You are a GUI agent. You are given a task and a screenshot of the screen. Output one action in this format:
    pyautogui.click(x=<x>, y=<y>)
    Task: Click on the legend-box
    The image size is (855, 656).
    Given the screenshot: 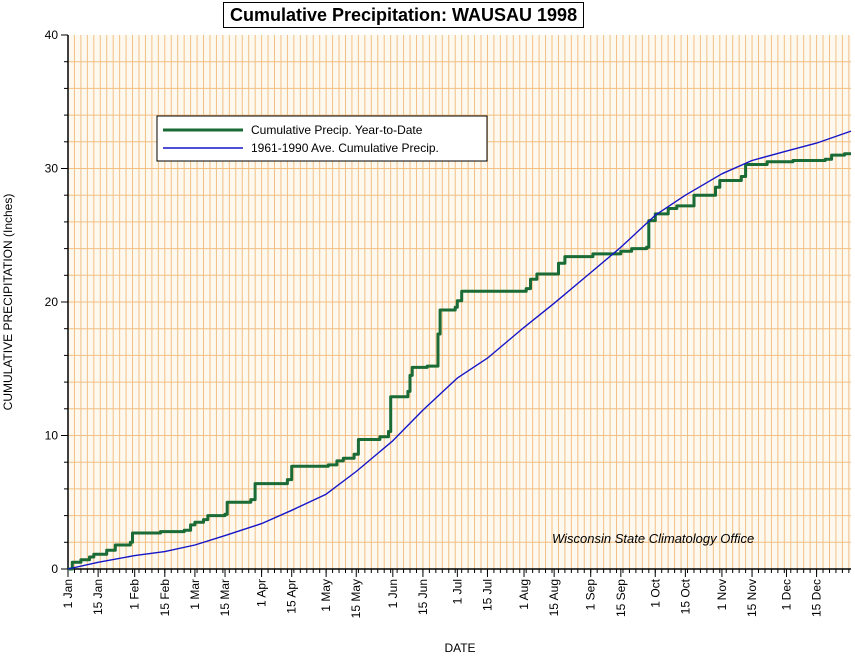 What is the action you would take?
    pyautogui.click(x=322, y=138)
    